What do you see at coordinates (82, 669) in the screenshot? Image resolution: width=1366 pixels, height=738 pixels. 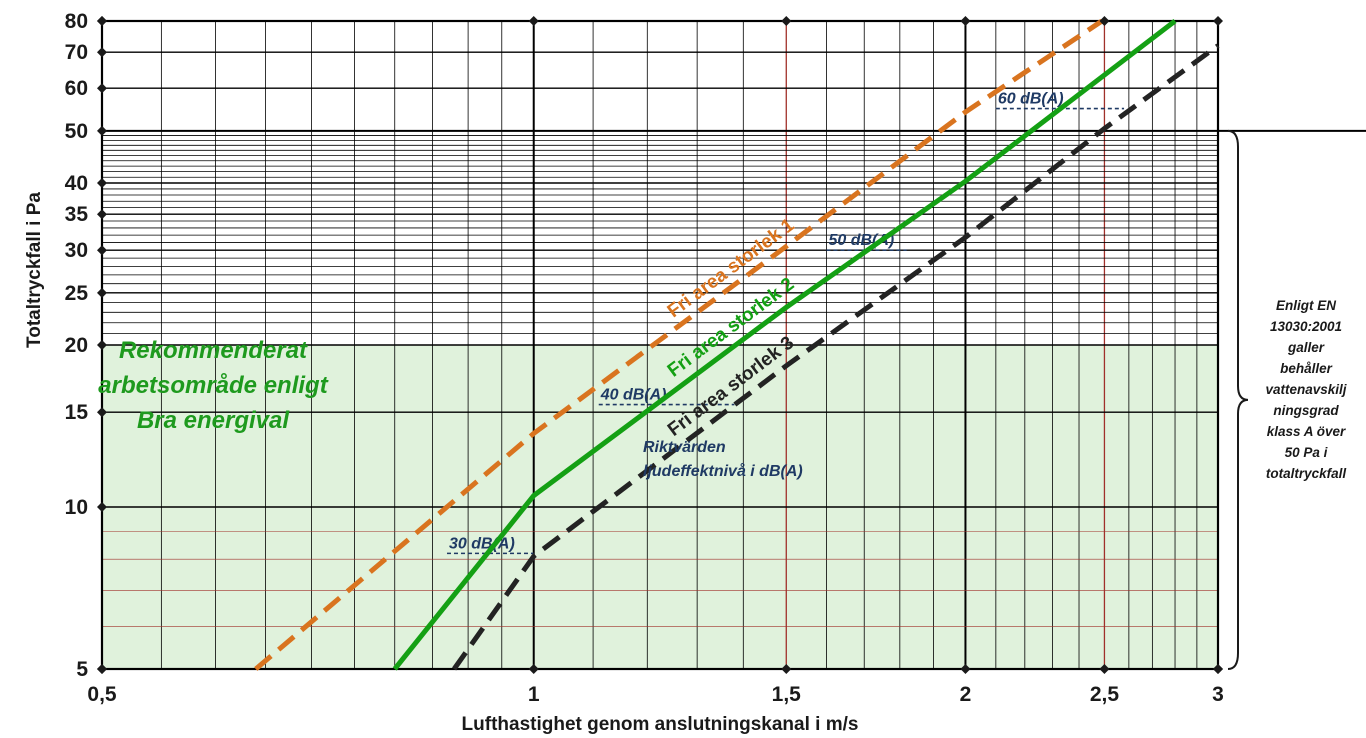 I see `y-tick-label: 5` at bounding box center [82, 669].